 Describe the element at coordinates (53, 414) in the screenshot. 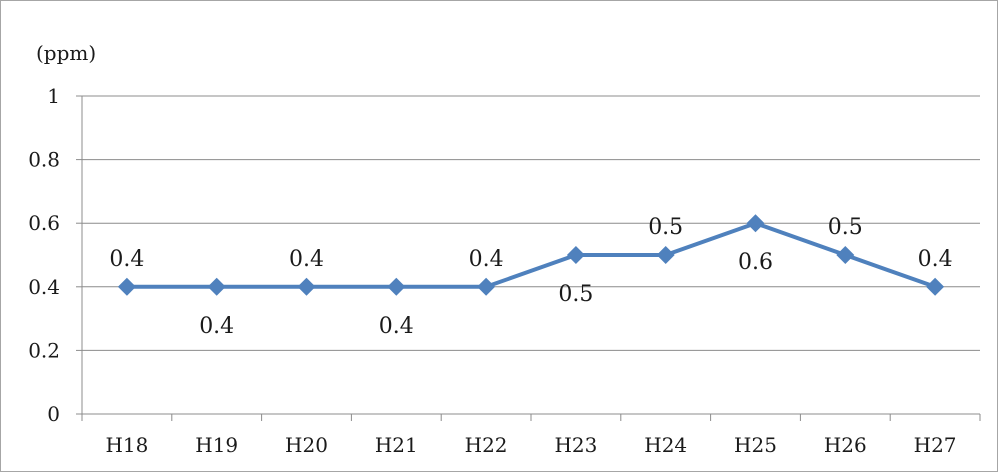

I see `y-tick-label: 0` at that location.